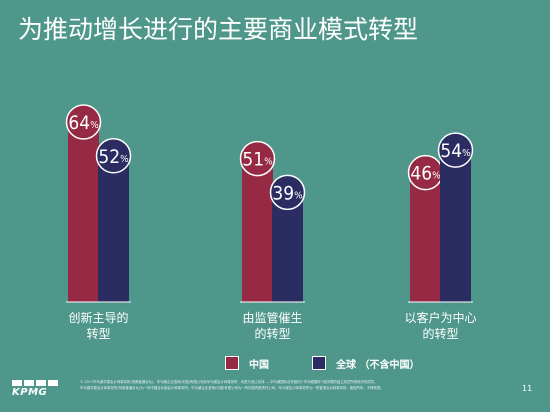 Image resolution: width=550 pixels, height=412 pixels. What do you see at coordinates (30, 392) in the screenshot?
I see `kpmg-logo-text: KPMG` at bounding box center [30, 392].